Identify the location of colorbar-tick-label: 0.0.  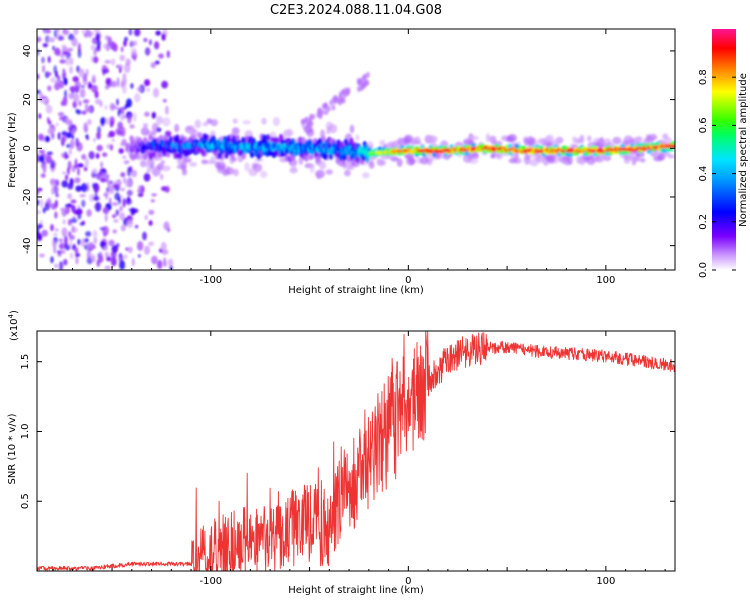
(703, 270).